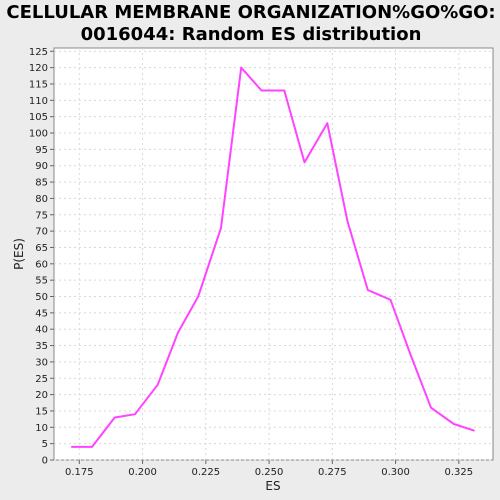 The width and height of the screenshot is (500, 500). Describe the element at coordinates (45, 444) in the screenshot. I see `y-tick-label: 5` at that location.